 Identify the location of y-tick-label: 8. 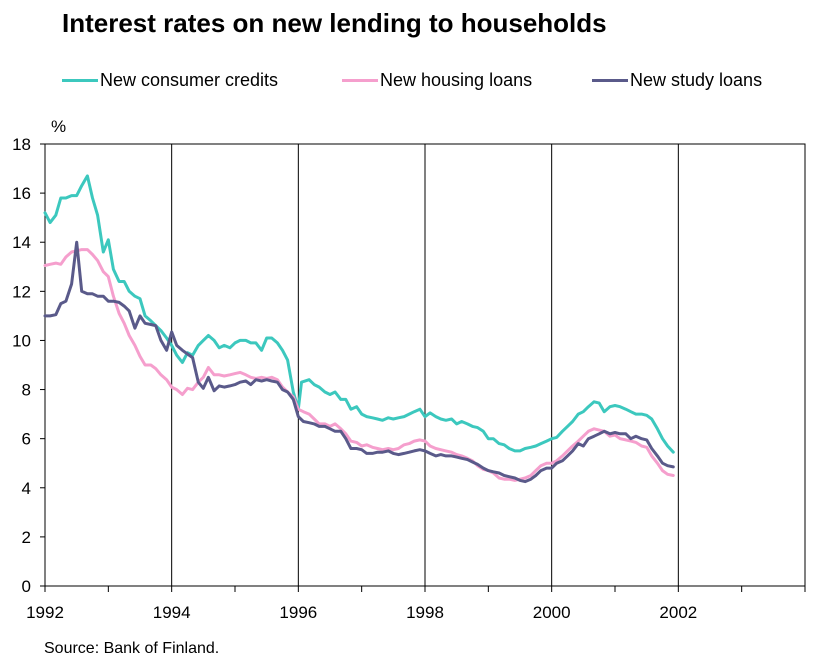
(26, 390).